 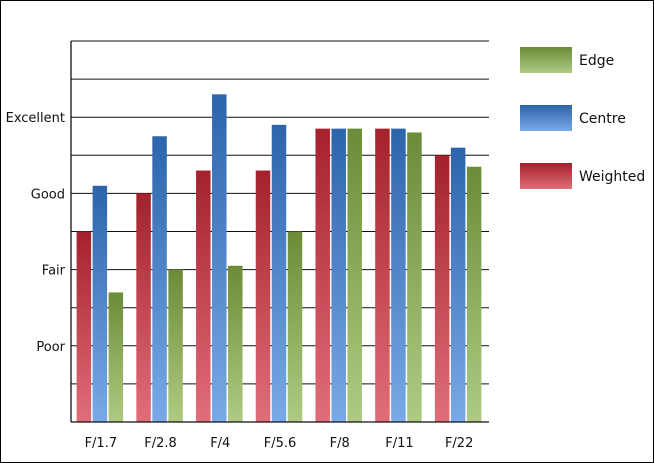 I want to click on legend-label-weighted: Weighted, so click(x=612, y=177).